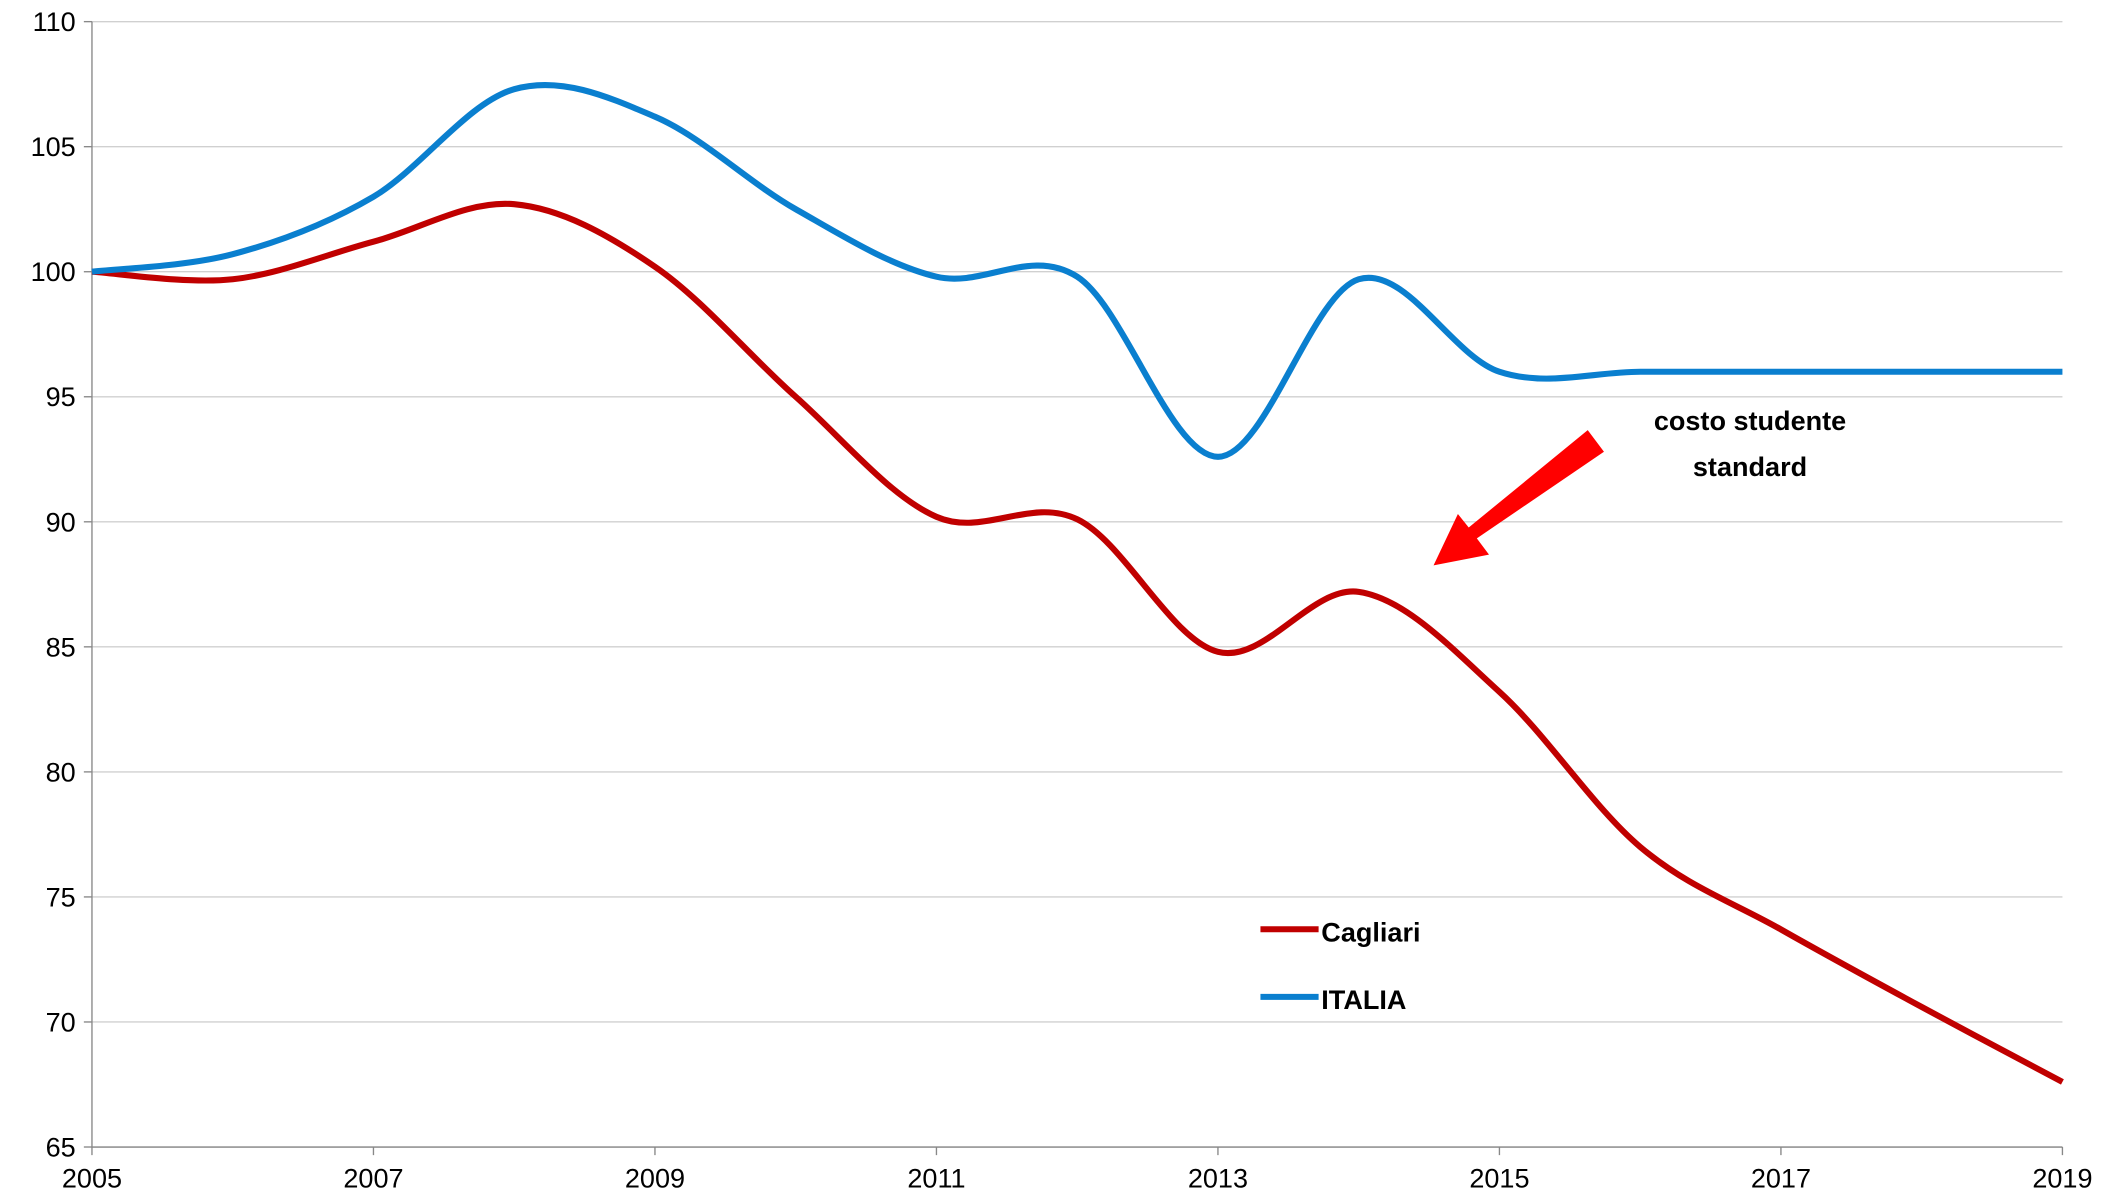 The width and height of the screenshot is (2103, 1193). What do you see at coordinates (92, 1178) in the screenshot?
I see `x-tick-label: 2005` at bounding box center [92, 1178].